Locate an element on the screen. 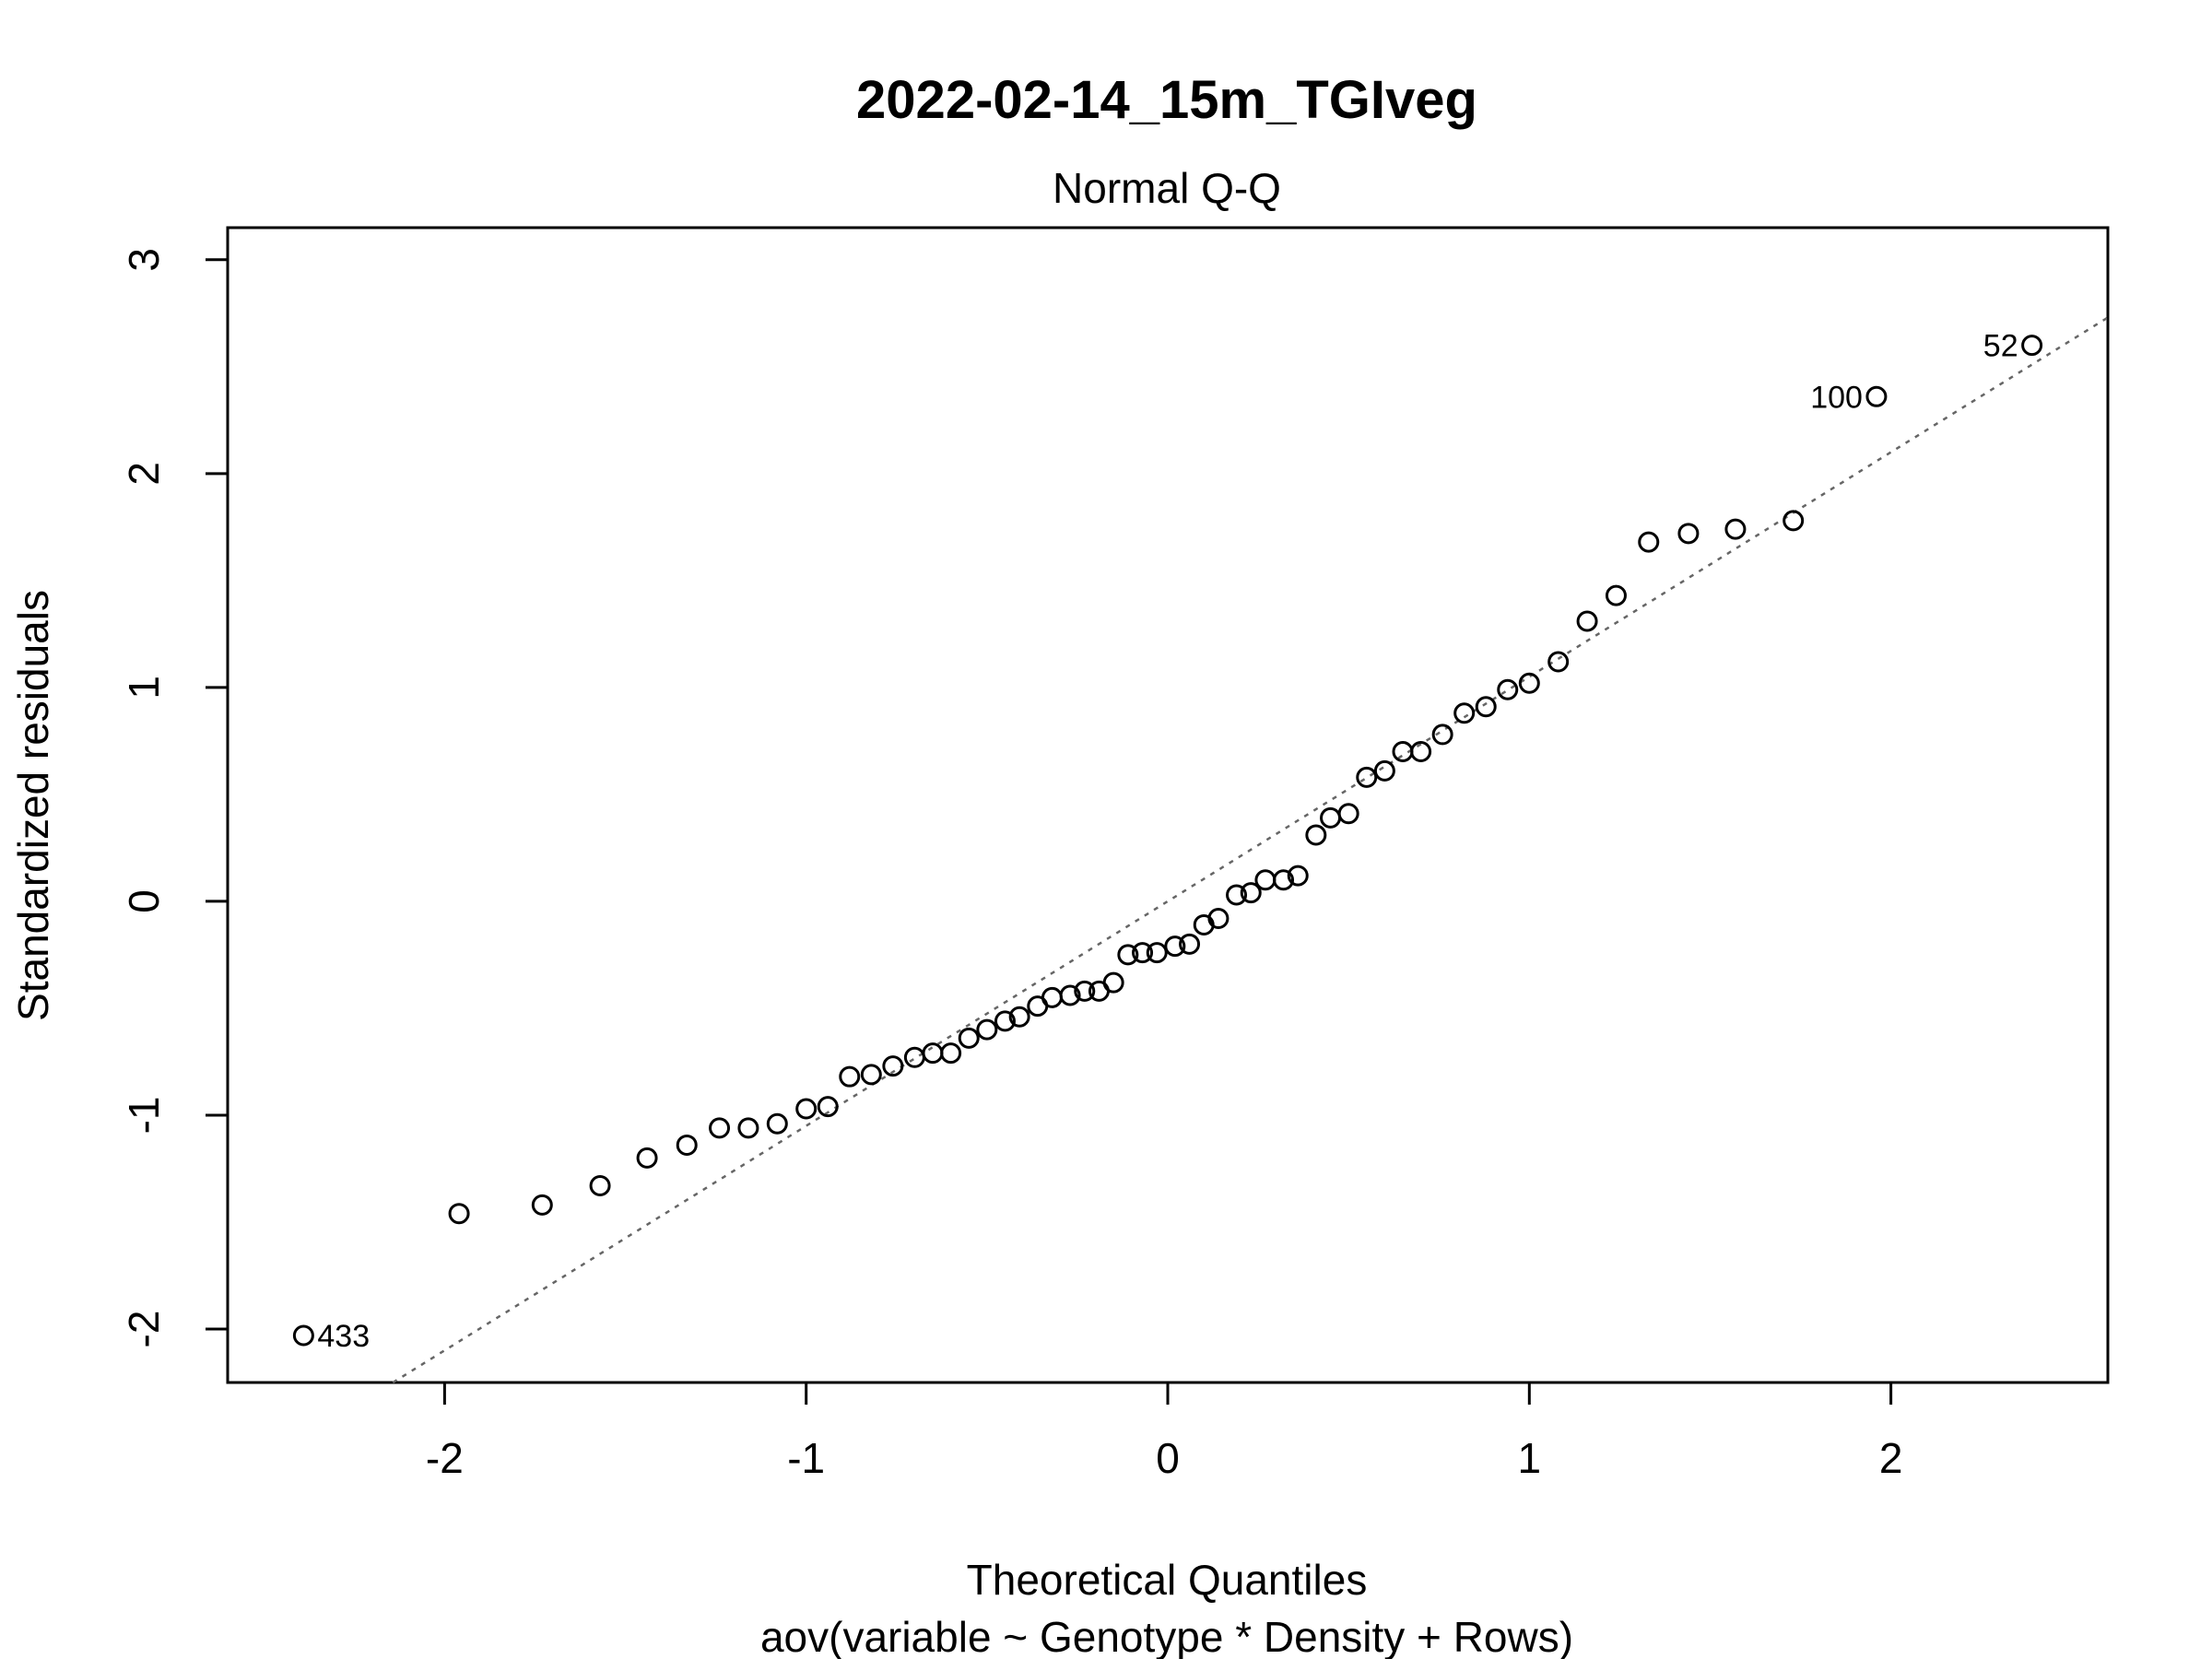  x-axis-label: Theoretical Quantiles is located at coordinates (1167, 1580).